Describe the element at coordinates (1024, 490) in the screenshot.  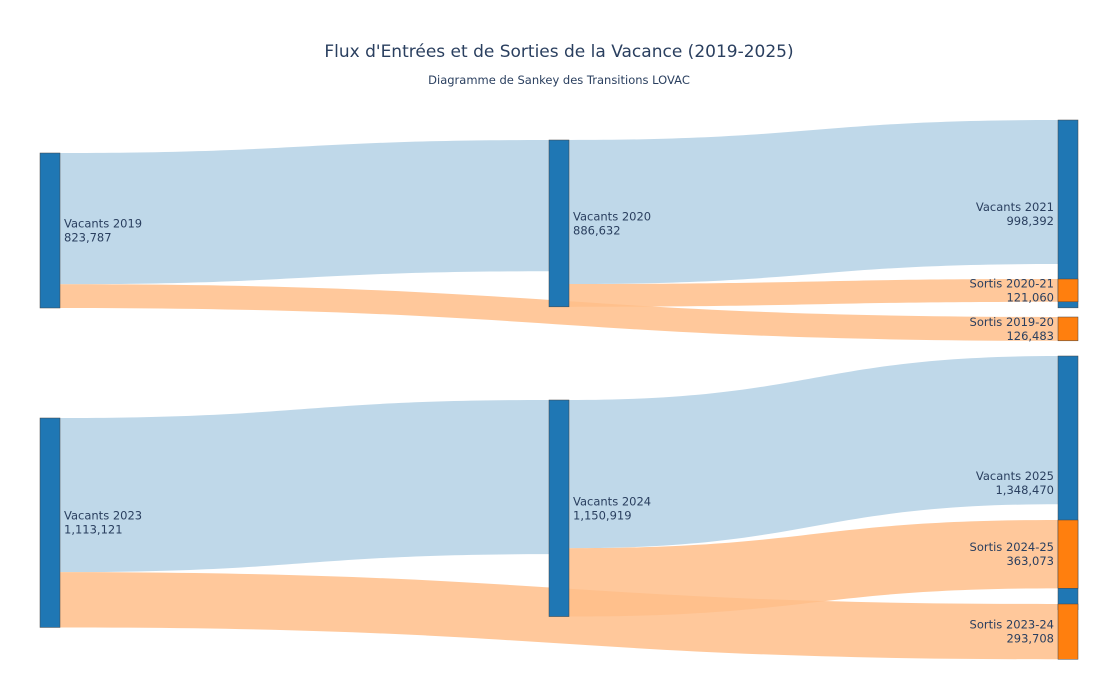
I see `node-value-v2025: 1,348,470` at that location.